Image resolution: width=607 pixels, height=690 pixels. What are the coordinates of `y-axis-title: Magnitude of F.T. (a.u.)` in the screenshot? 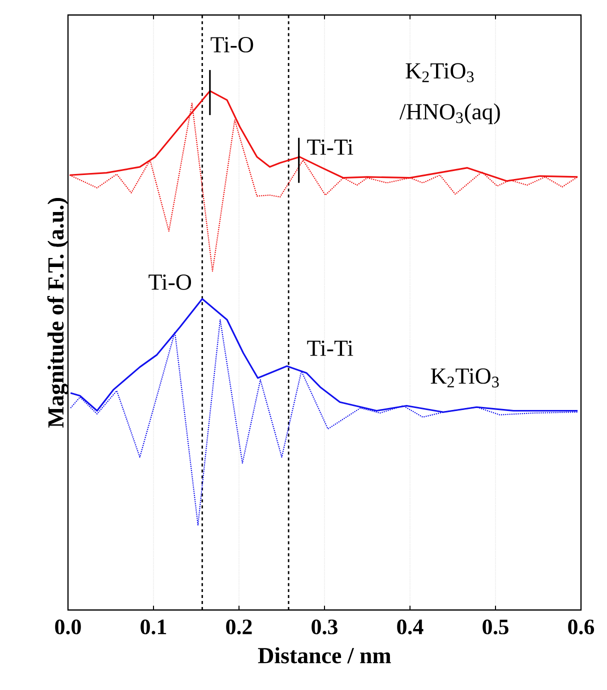 It's located at (57, 313).